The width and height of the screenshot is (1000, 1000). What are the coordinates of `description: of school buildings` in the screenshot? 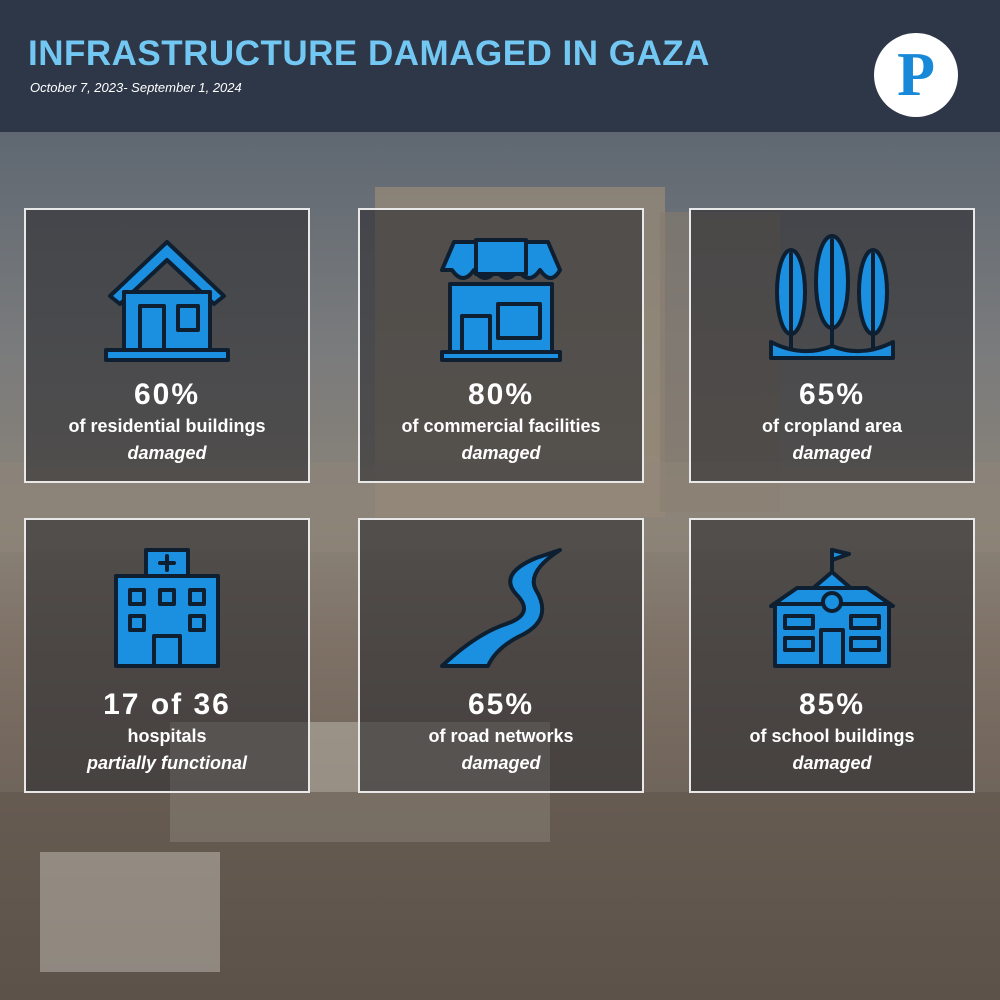 It's located at (832, 736).